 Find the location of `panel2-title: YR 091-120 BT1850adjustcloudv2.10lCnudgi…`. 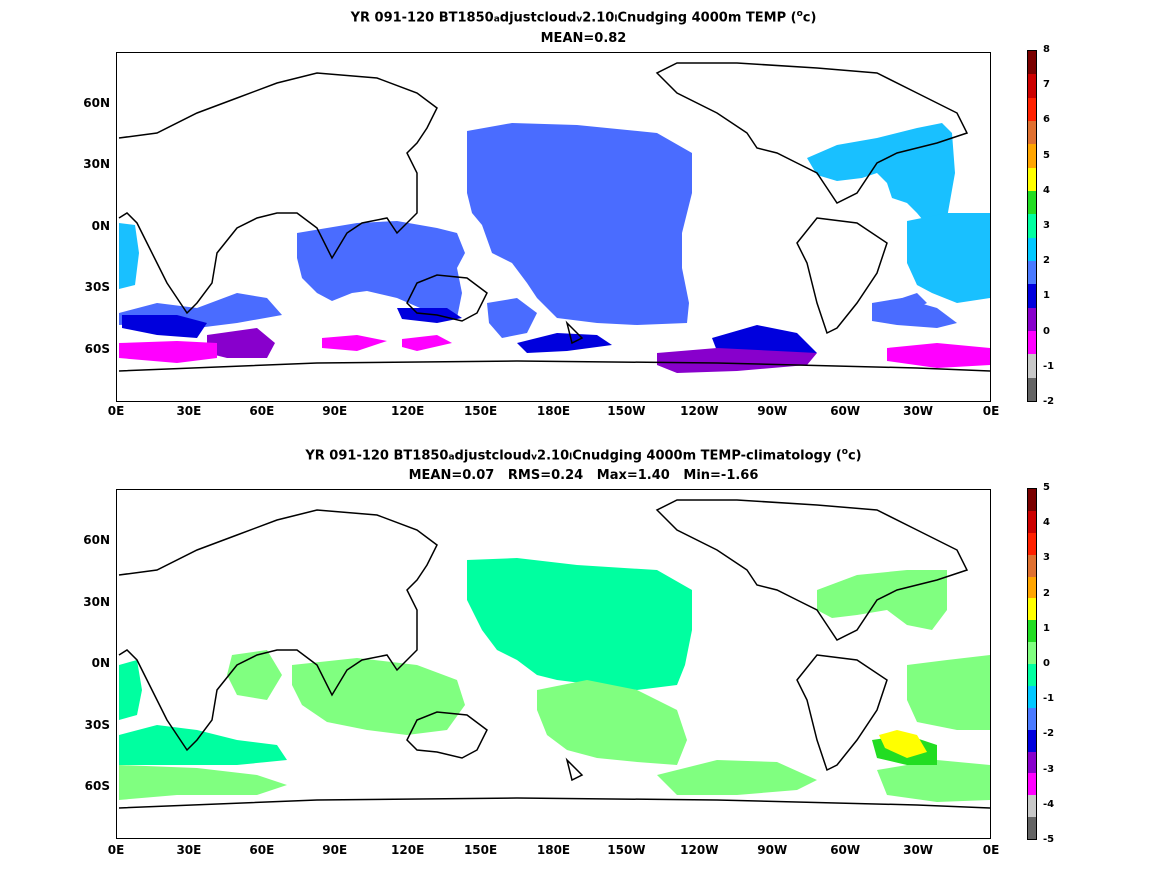

panel2-title: YR 091-120 BT1850adjustcloudv2.10lCnudgi… is located at coordinates (583, 454).